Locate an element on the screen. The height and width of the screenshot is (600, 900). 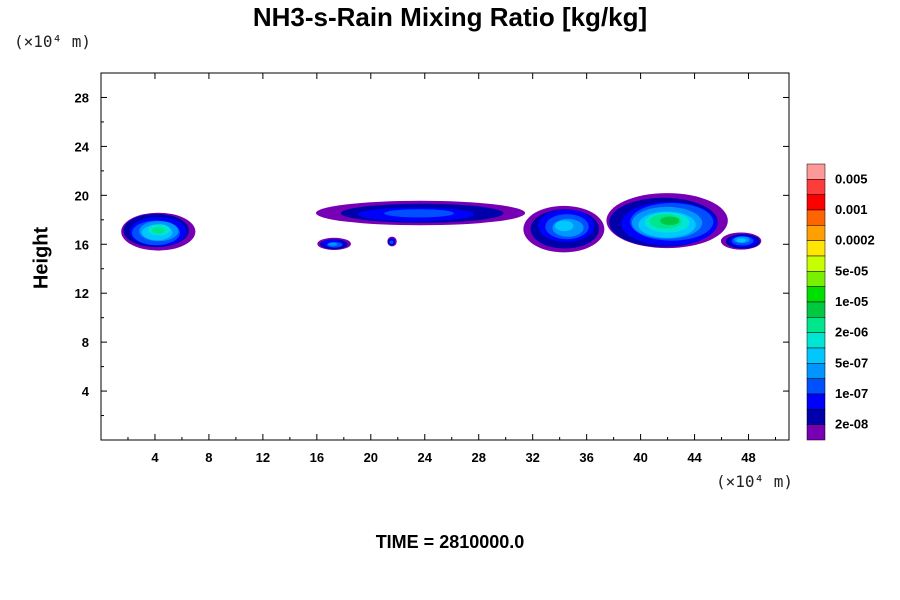
x-tick-label-40: 40 is located at coordinates (640, 457).